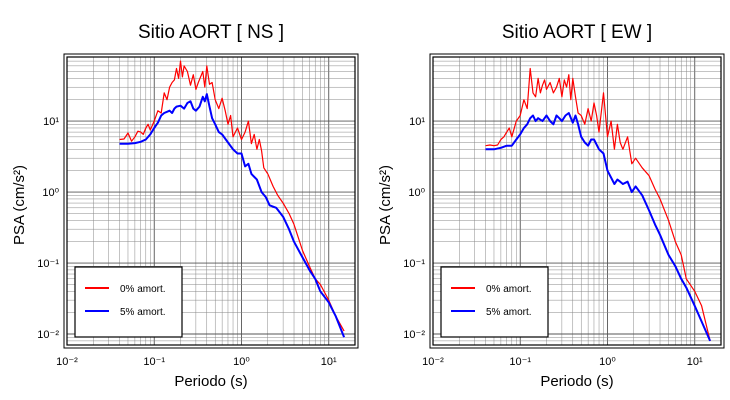 Image resolution: width=730 pixels, height=400 pixels. What do you see at coordinates (577, 32) in the screenshot?
I see `chart-title: Sitio AORT [ EW ]` at bounding box center [577, 32].